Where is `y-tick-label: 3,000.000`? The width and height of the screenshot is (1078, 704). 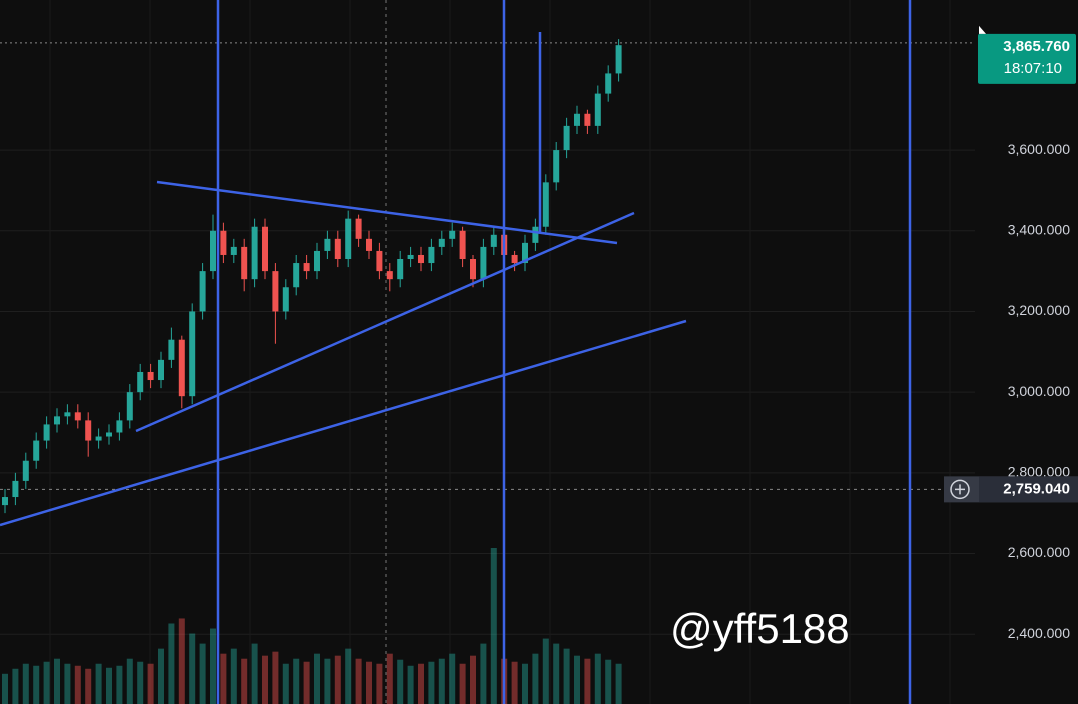
y-tick-label: 3,000.000 is located at coordinates (1039, 391).